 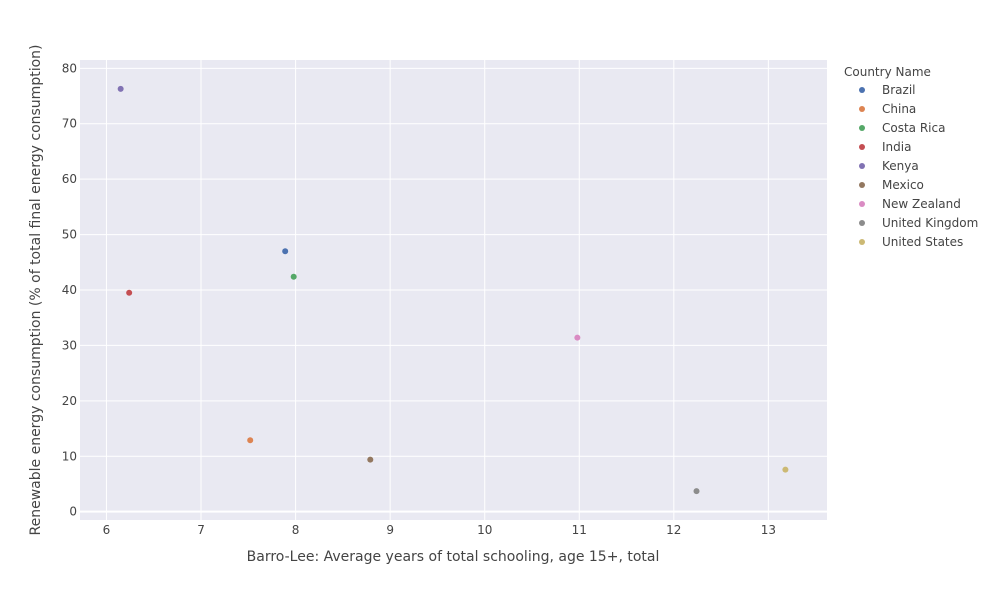 What do you see at coordinates (887, 72) in the screenshot?
I see `legend-title: Country Name` at bounding box center [887, 72].